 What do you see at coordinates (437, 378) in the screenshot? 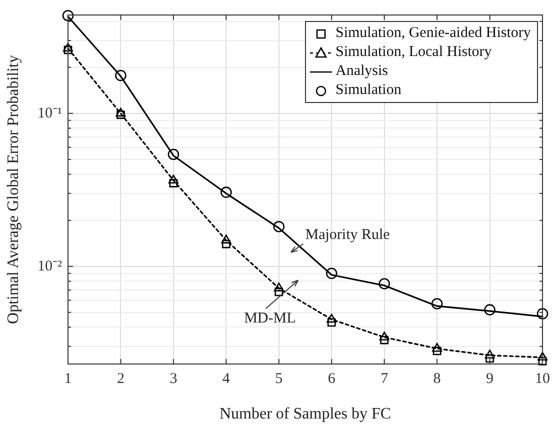
I see `x-tick-label: 8` at bounding box center [437, 378].